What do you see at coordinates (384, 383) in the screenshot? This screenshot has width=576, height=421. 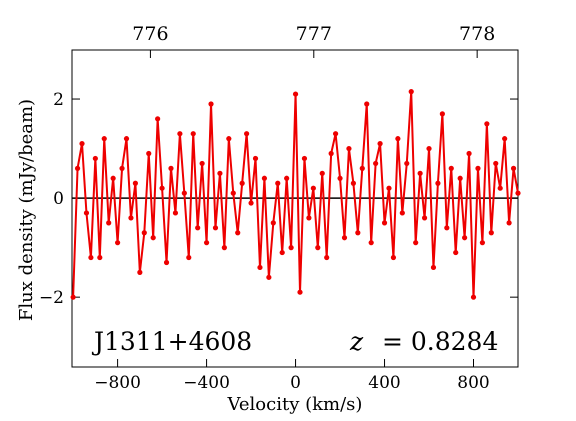 I see `x-tick-label: 400` at bounding box center [384, 383].